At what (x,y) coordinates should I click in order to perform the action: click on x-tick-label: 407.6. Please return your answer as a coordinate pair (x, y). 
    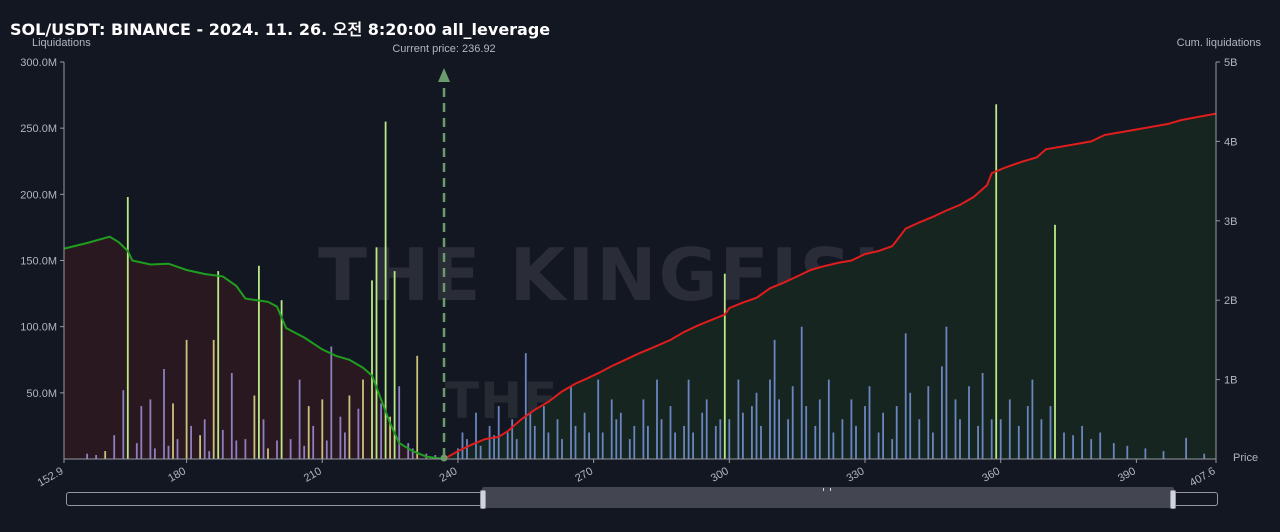
    Looking at the image, I should click on (1203, 477).